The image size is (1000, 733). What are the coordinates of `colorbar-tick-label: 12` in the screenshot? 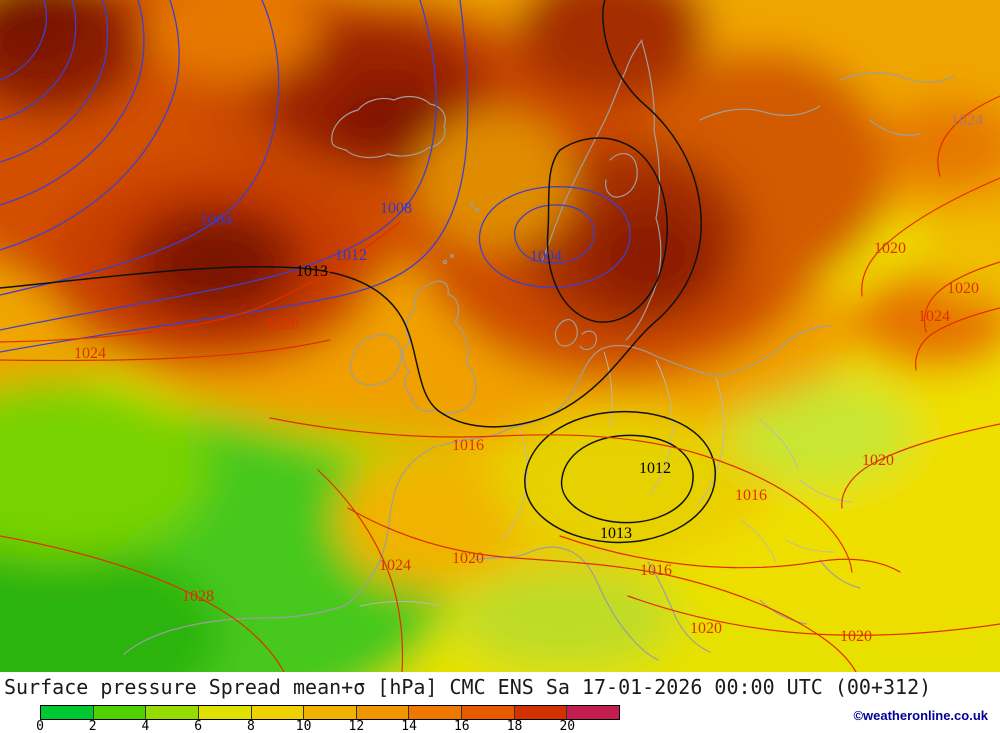 It's located at (356, 726).